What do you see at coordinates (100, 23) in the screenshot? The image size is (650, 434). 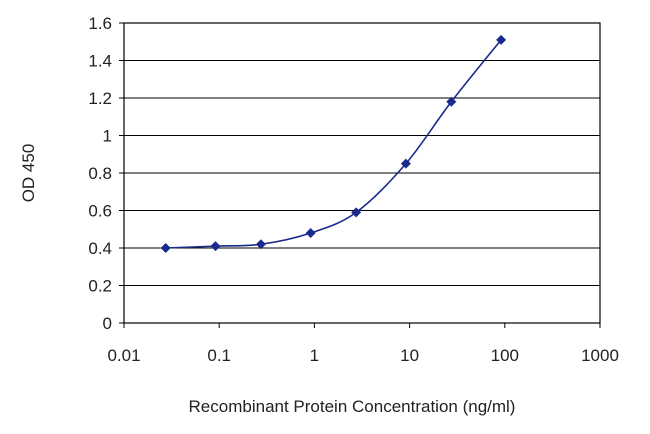 I see `y-tick-label: 1.6` at bounding box center [100, 23].